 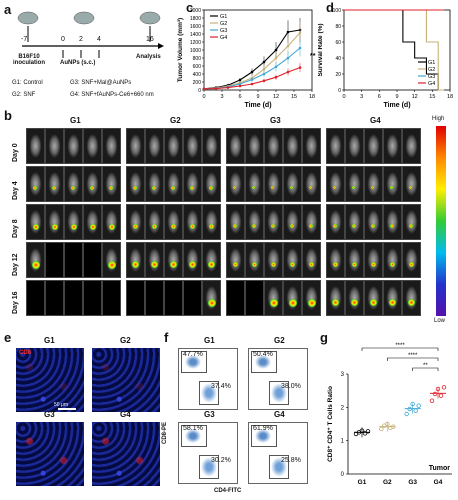 What do you see at coordinates (195, 51) in the screenshot?
I see `y-tick-label: 1000` at bounding box center [195, 51].